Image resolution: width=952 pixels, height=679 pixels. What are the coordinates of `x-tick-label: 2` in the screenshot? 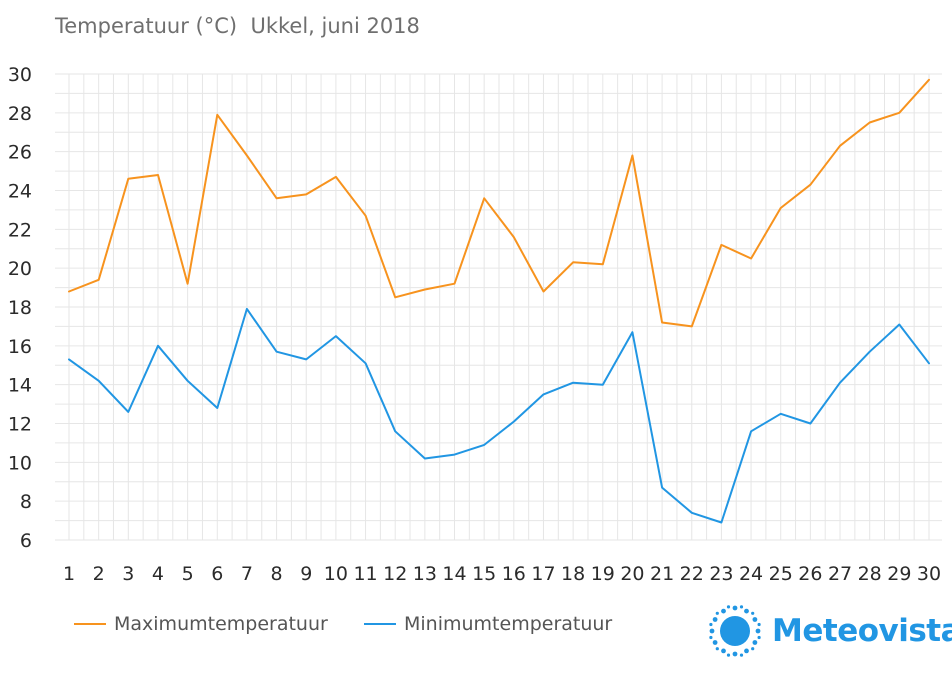 It's located at (99, 574).